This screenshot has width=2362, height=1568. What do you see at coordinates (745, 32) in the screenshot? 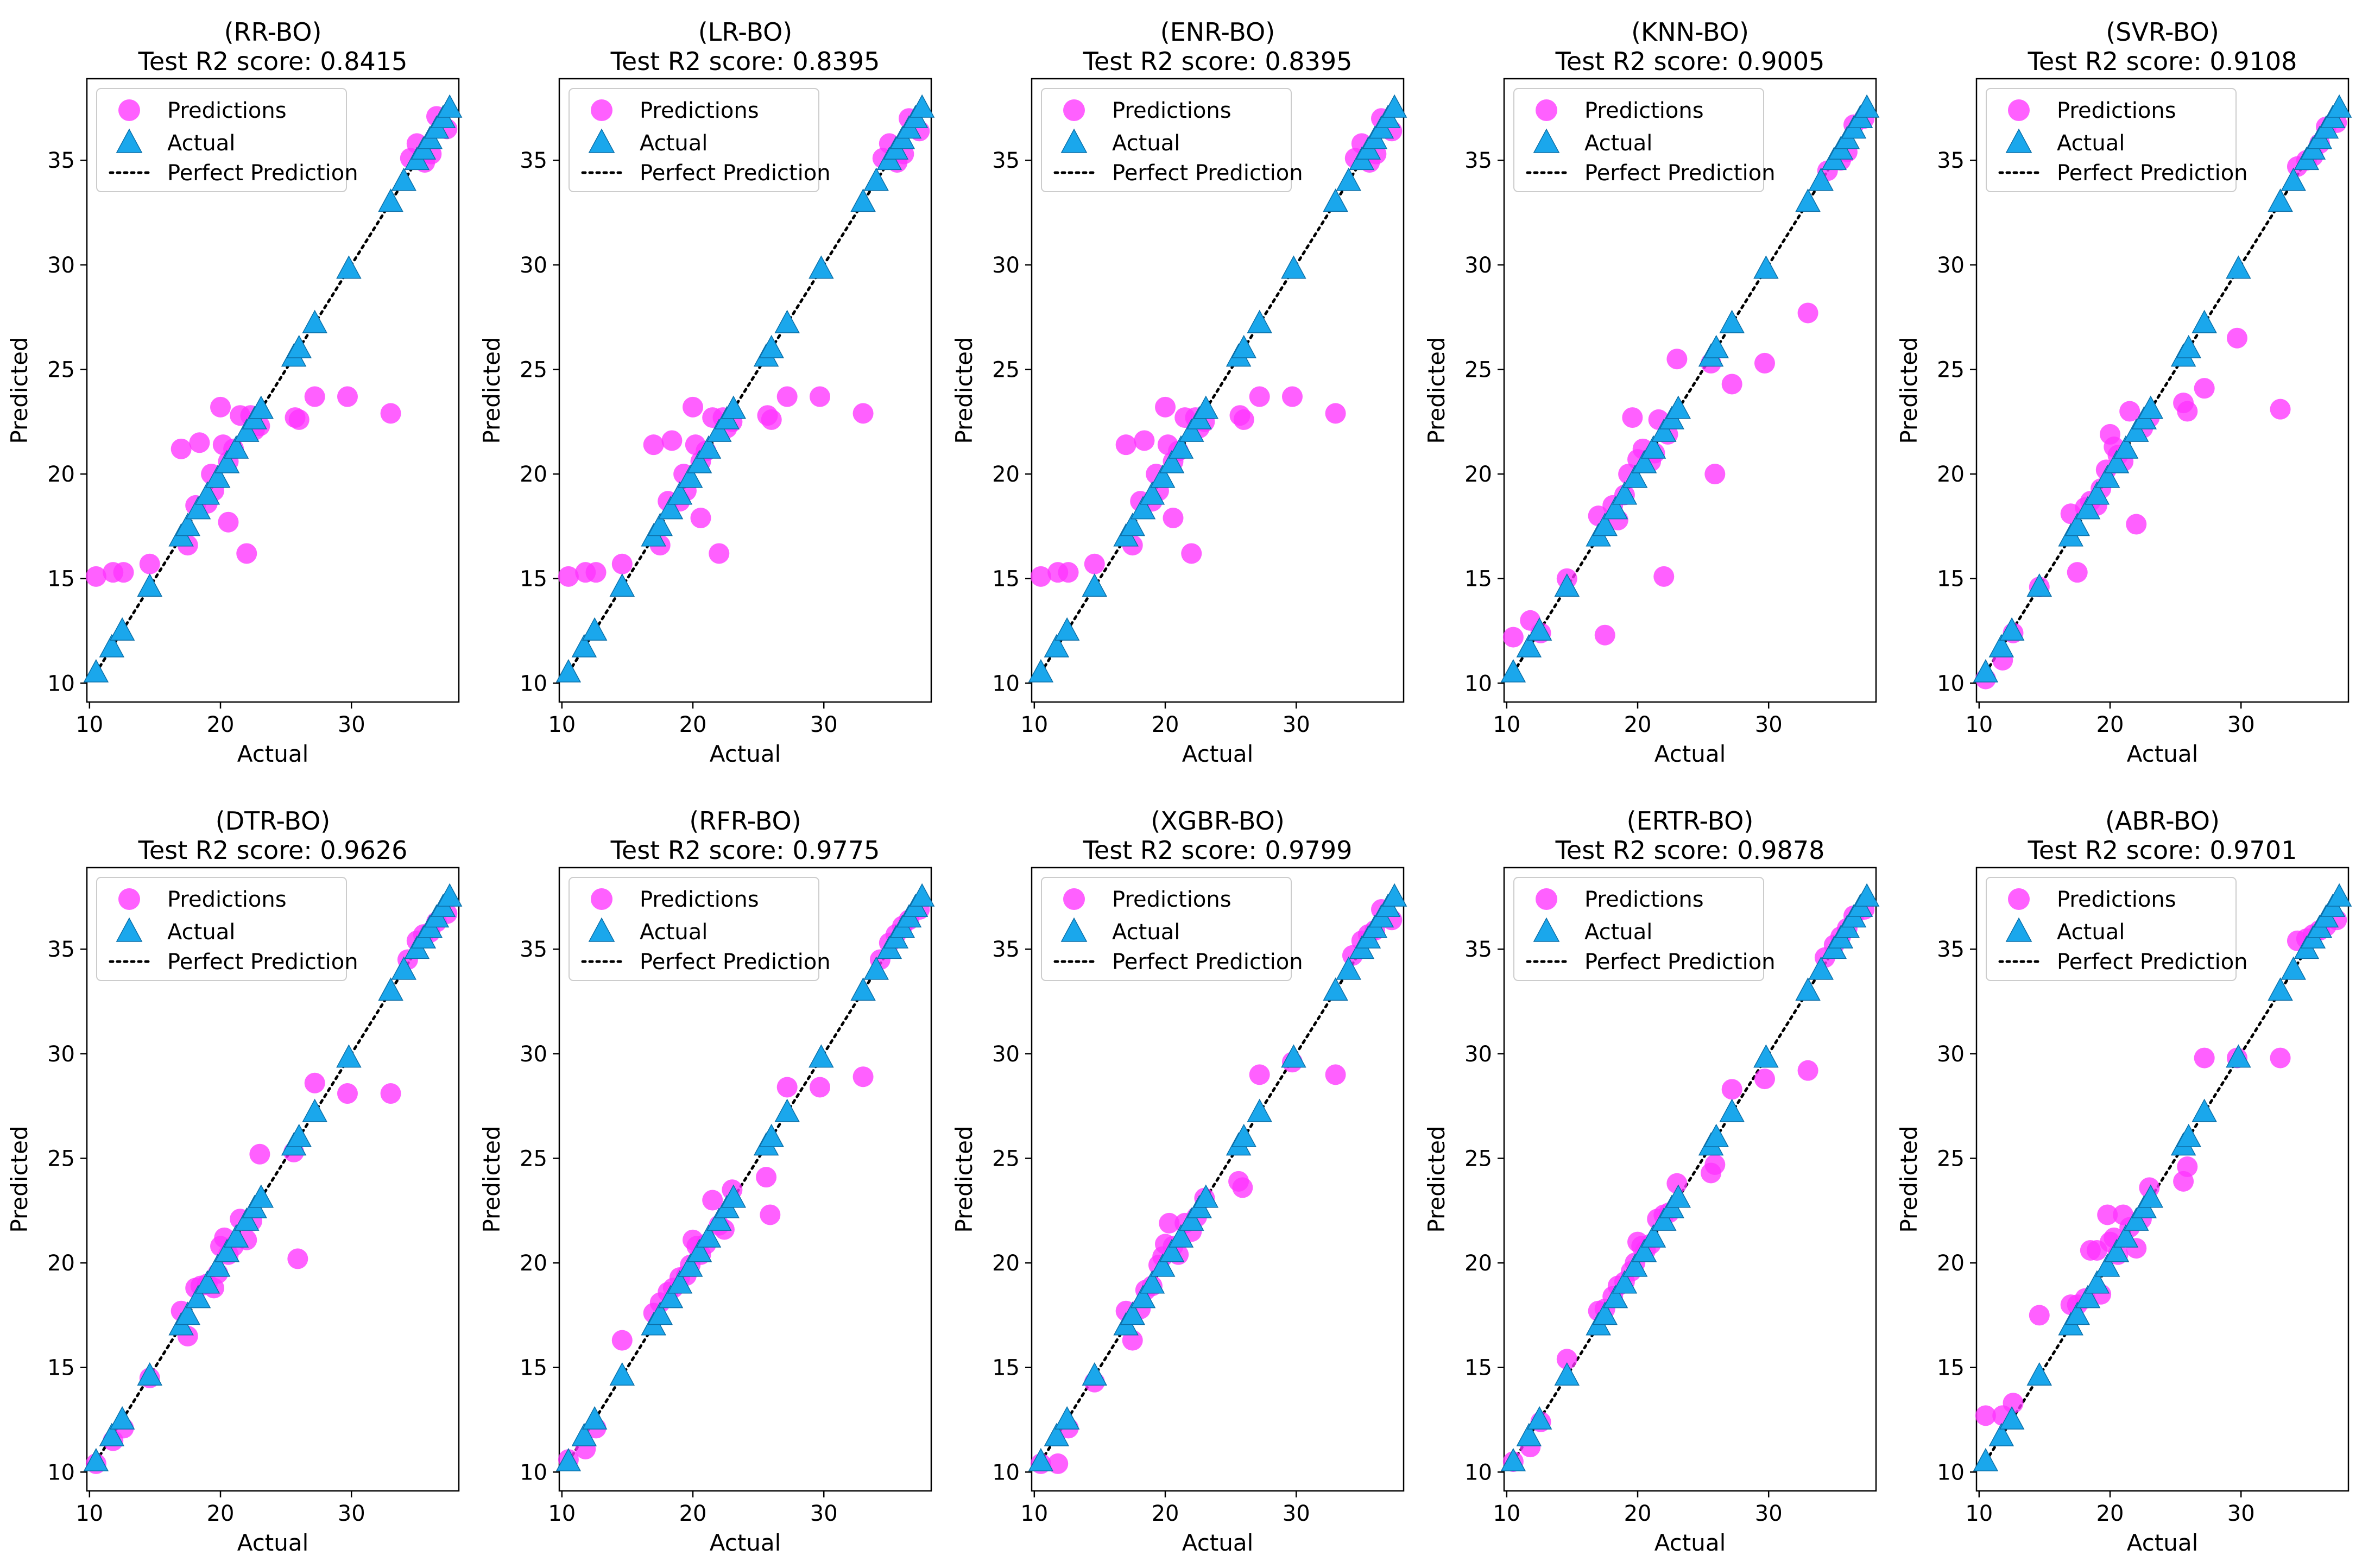
I see `subplot-title: (LR-BO)` at bounding box center [745, 32].